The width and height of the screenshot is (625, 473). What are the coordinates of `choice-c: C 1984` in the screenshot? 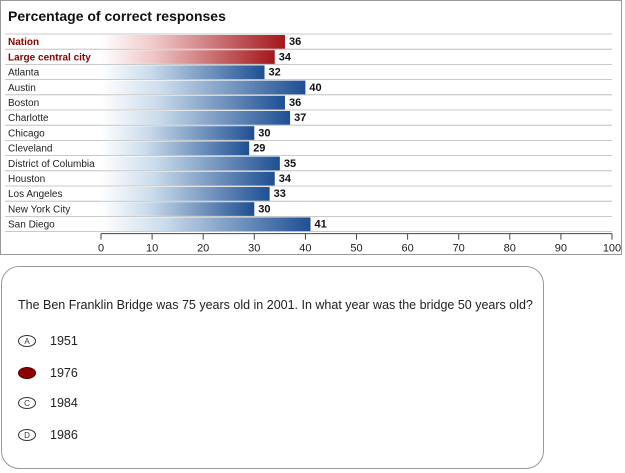 It's located at (48, 403).